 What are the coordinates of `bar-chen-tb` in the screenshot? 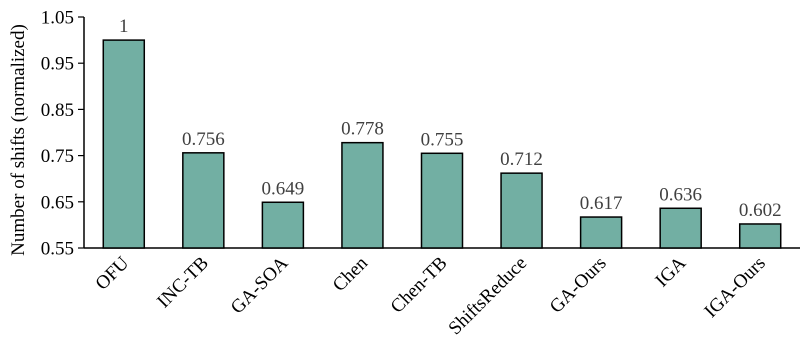 It's located at (442, 200).